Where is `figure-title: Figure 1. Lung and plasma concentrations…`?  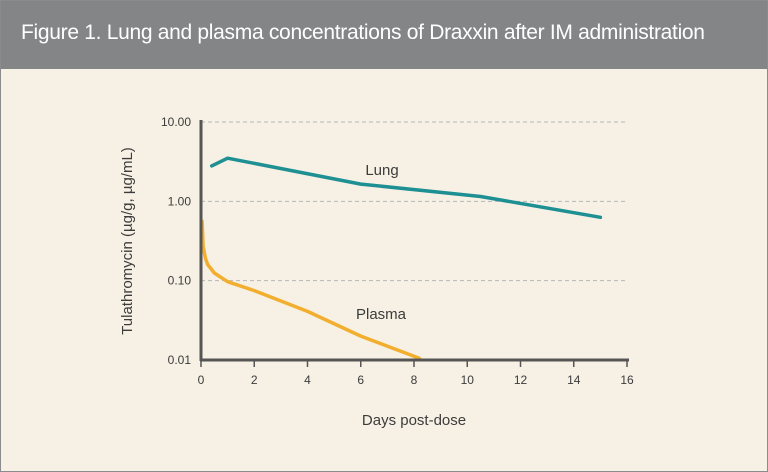
figure-title: Figure 1. Lung and plasma concentrations… is located at coordinates (363, 32).